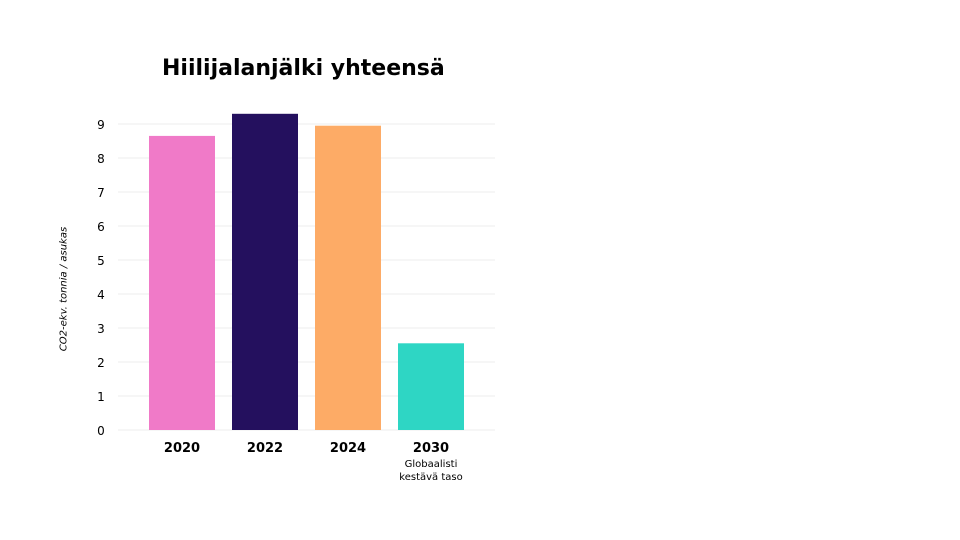  Describe the element at coordinates (431, 448) in the screenshot. I see `x-tick-label: 2030` at that location.